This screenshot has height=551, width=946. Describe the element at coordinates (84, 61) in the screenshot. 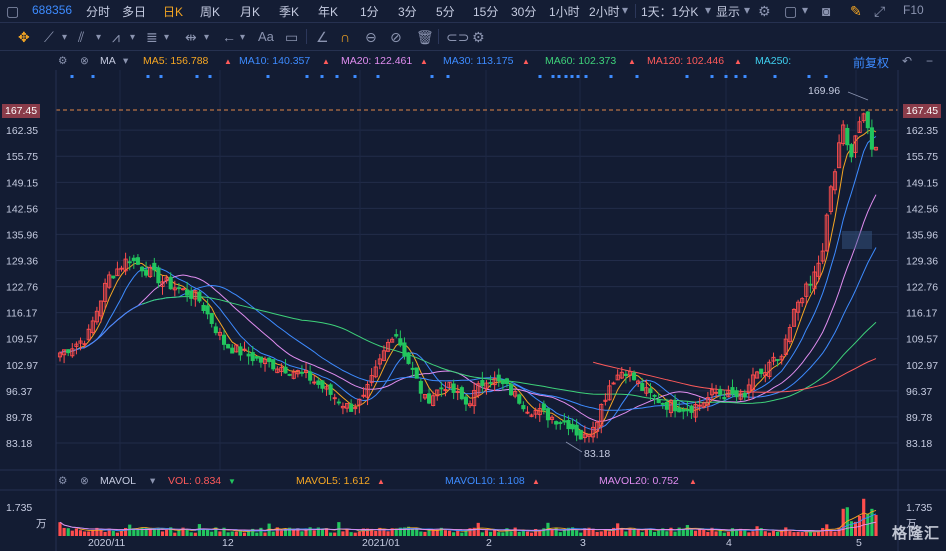

I see `ma-close-icon: ⊗` at that location.